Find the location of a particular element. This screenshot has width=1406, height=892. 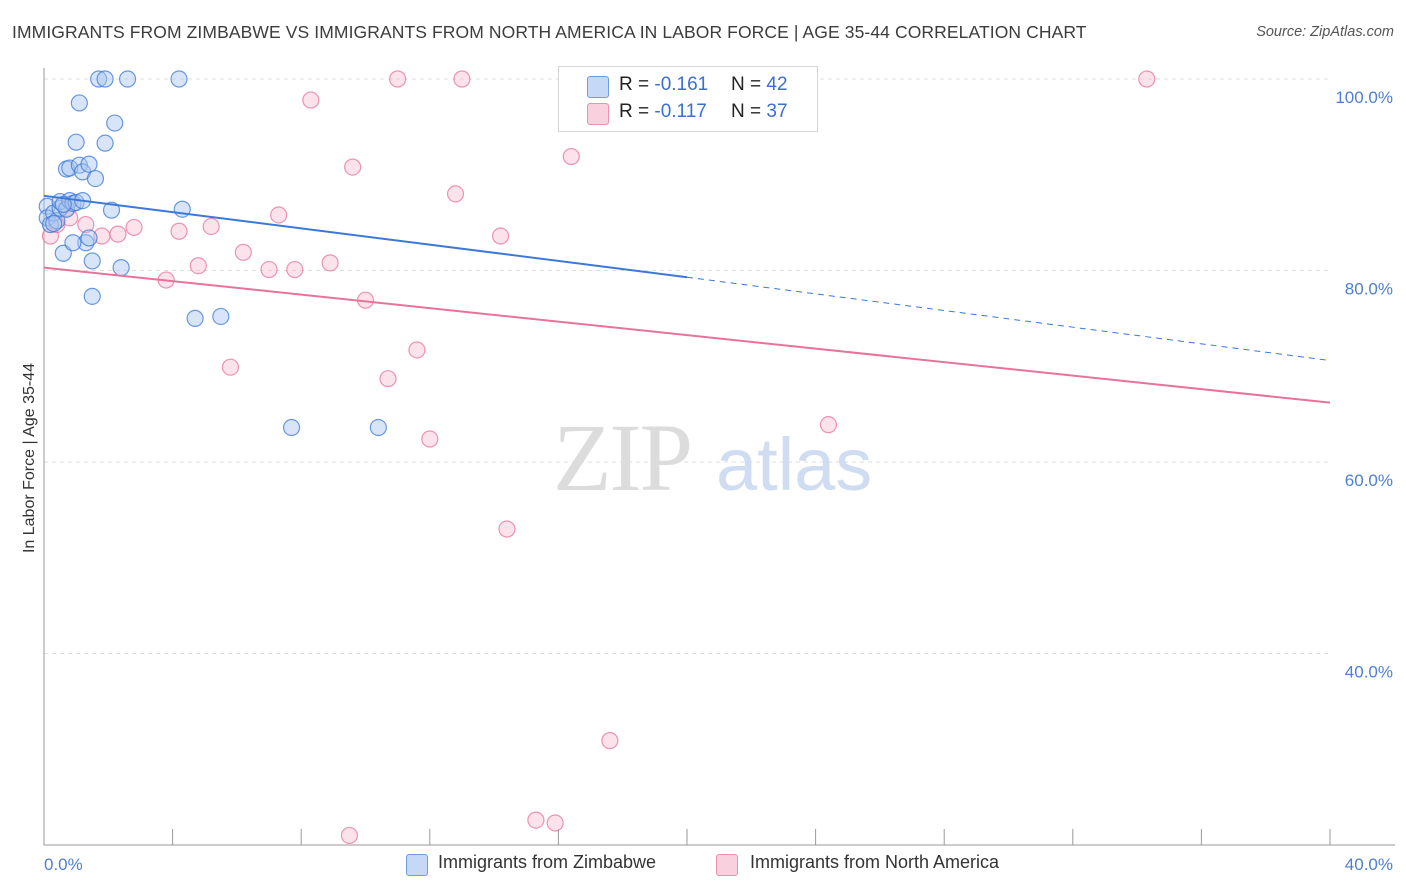

x-tick-label: 40.0% is located at coordinates (1369, 864).